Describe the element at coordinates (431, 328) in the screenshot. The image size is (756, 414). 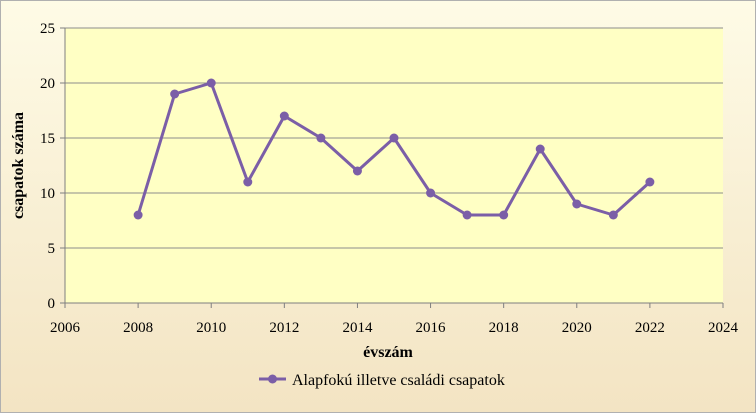
I see `x-tick-label: 2016` at that location.